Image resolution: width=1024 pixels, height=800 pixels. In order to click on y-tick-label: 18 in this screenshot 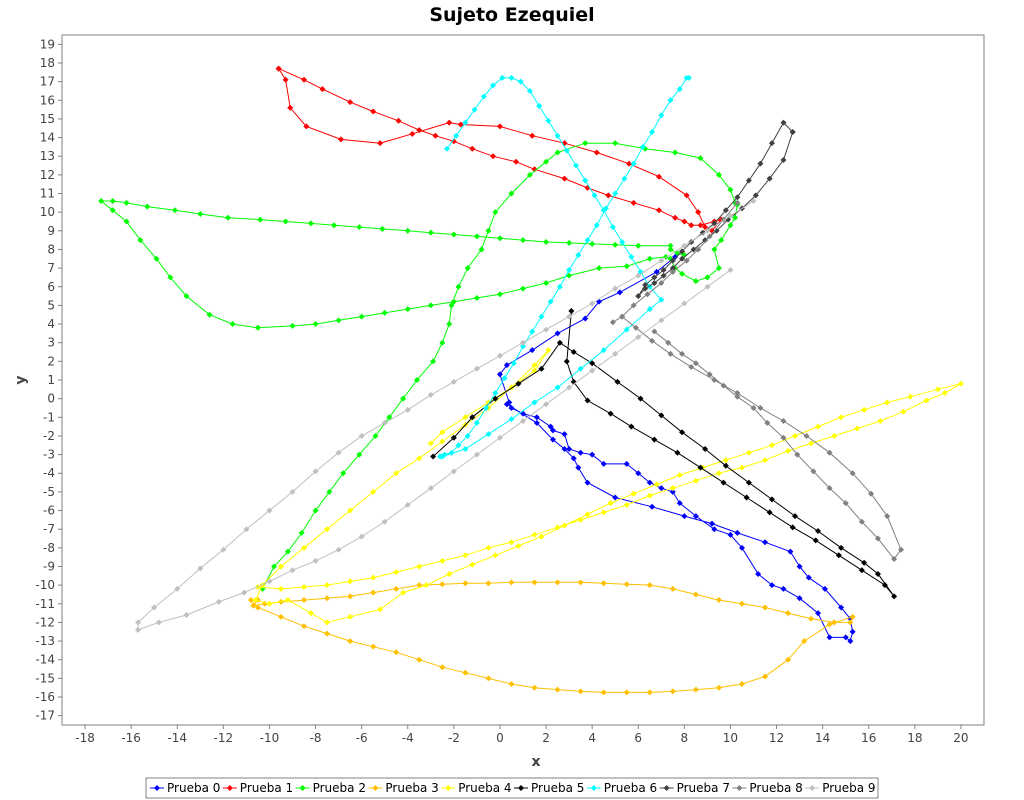, I will do `click(47, 63)`.